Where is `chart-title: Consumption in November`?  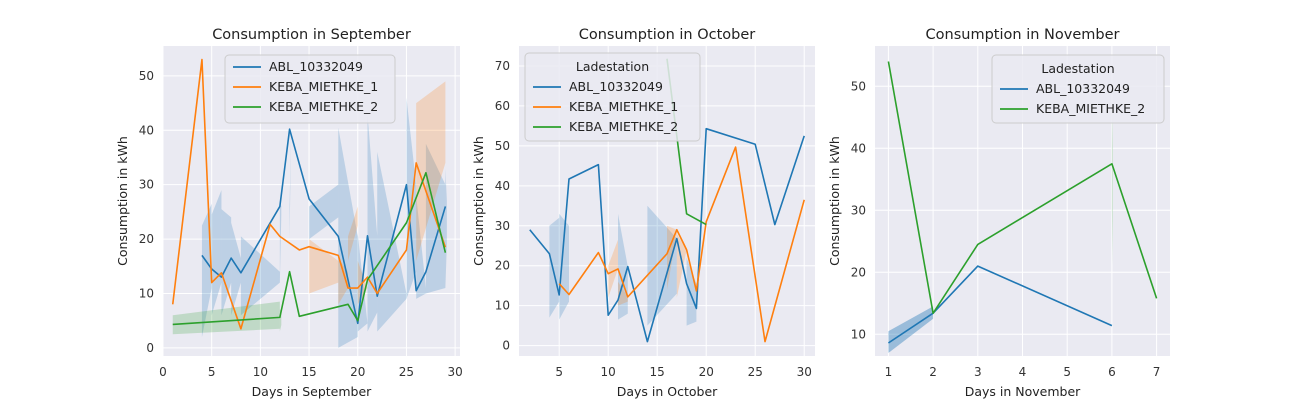 chart-title: Consumption in November is located at coordinates (1023, 35).